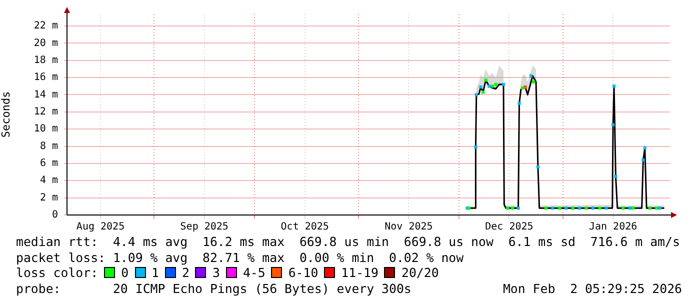 The image size is (697, 297). I want to click on y-tick-label: 4 m, so click(49, 180).